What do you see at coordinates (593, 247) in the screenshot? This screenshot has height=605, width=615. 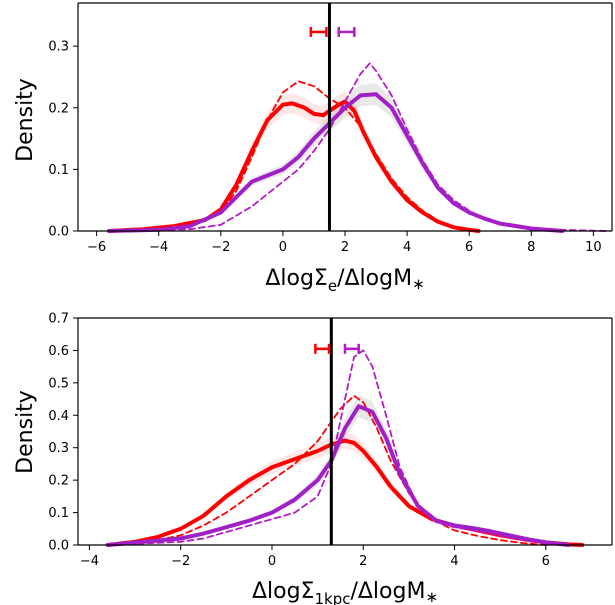 I see `top-x-tick-label: 10` at bounding box center [593, 247].